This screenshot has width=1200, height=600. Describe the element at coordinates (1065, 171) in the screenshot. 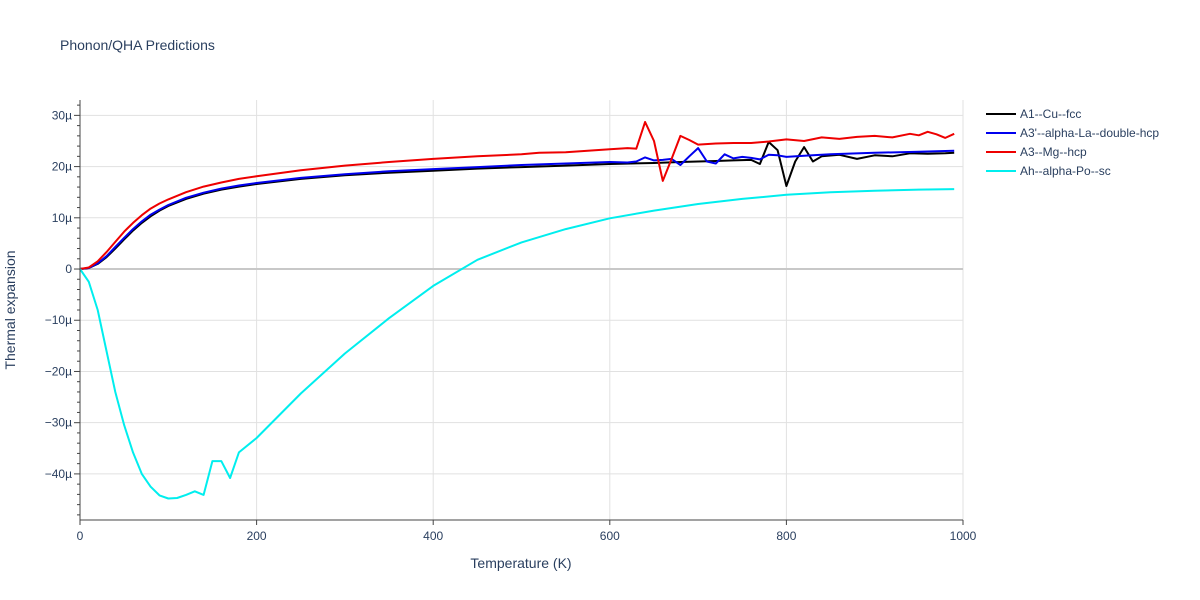

I see `legend-label: Ah--alpha-Po--sc` at that location.